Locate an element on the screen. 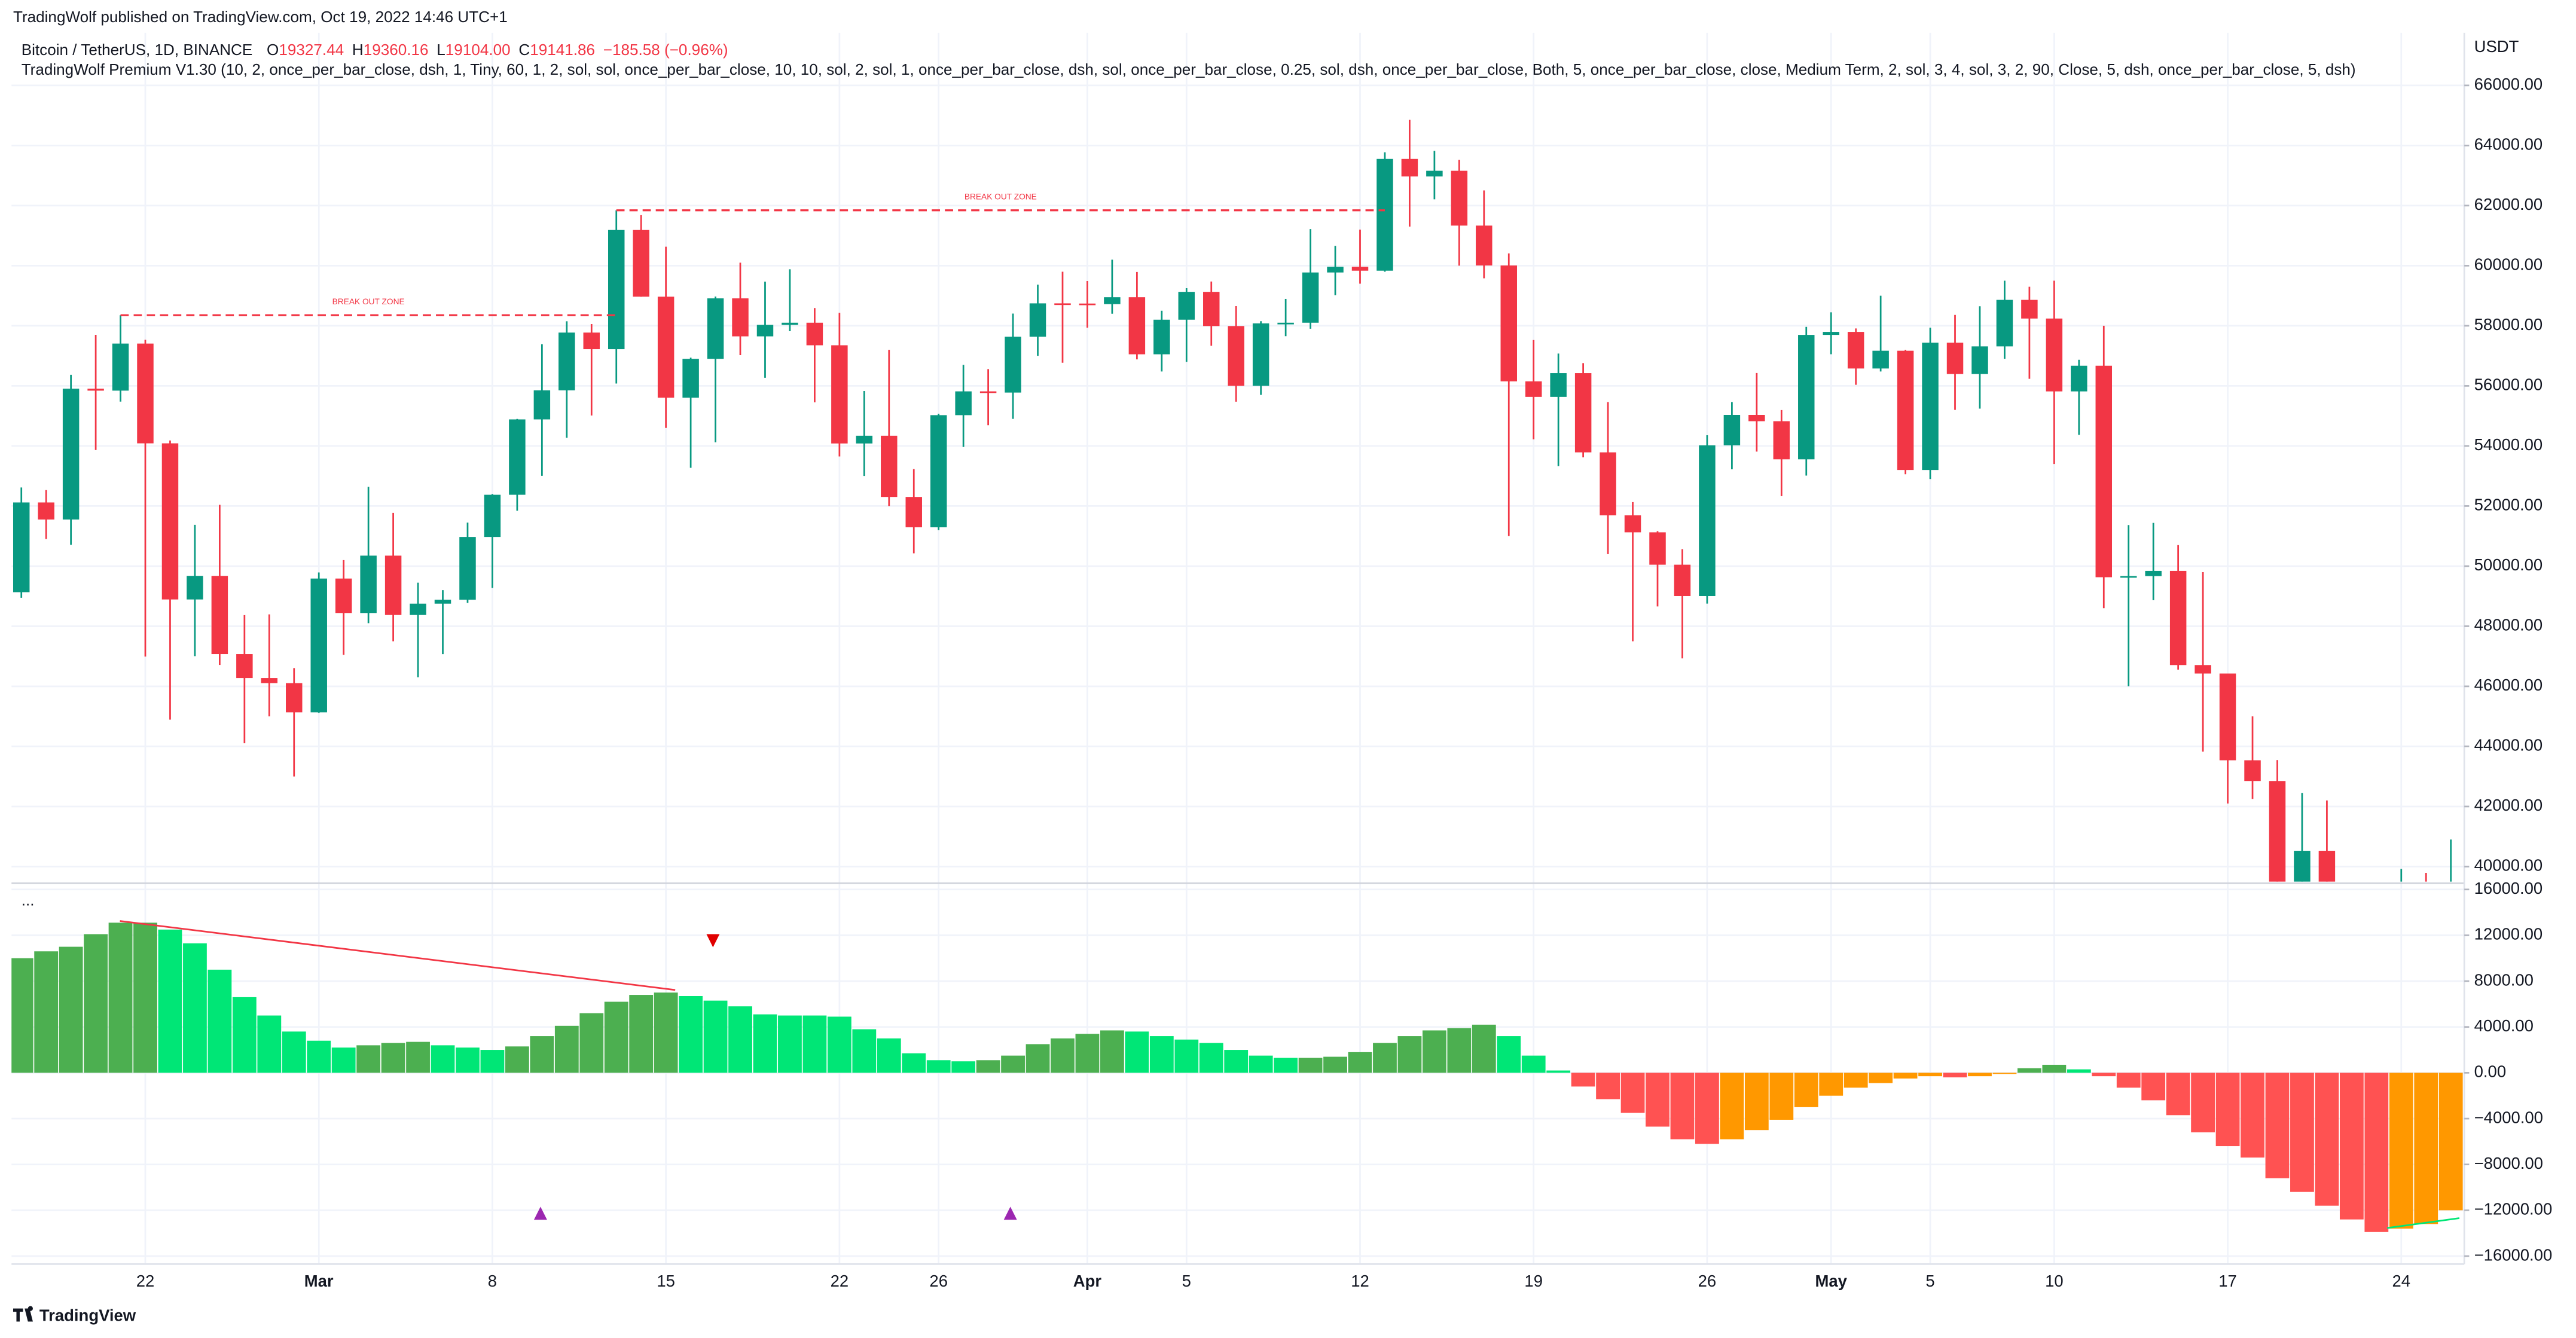 This screenshot has width=2576, height=1338. y-tick-label: −8000.00 is located at coordinates (2509, 1163).